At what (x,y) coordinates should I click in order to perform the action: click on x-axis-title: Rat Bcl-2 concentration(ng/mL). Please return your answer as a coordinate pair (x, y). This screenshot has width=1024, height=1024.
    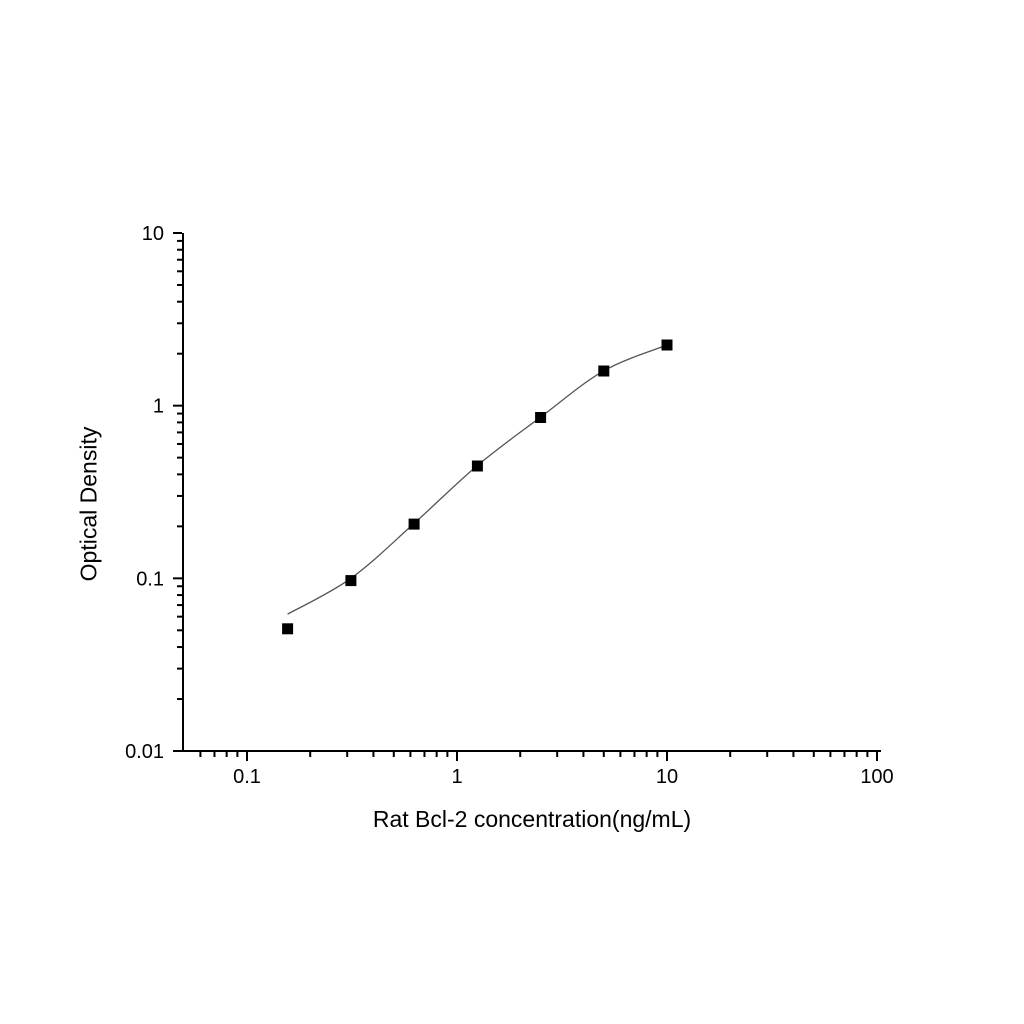
    Looking at the image, I should click on (532, 819).